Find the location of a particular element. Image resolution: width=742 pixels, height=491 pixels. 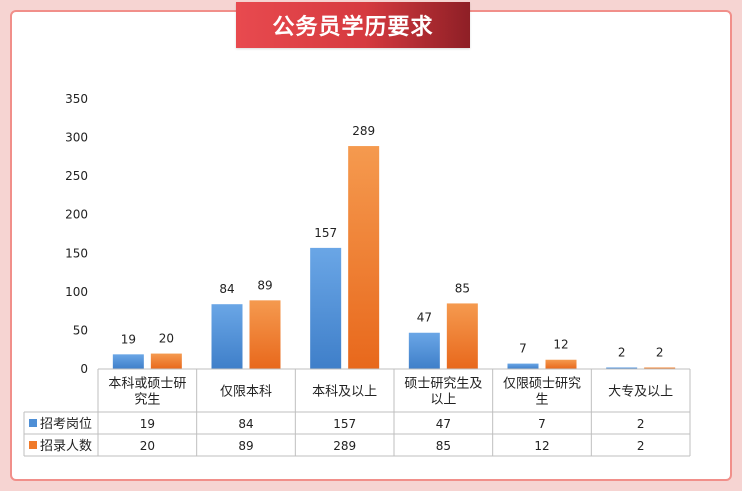

bar-value-label: 7 is located at coordinates (523, 349).